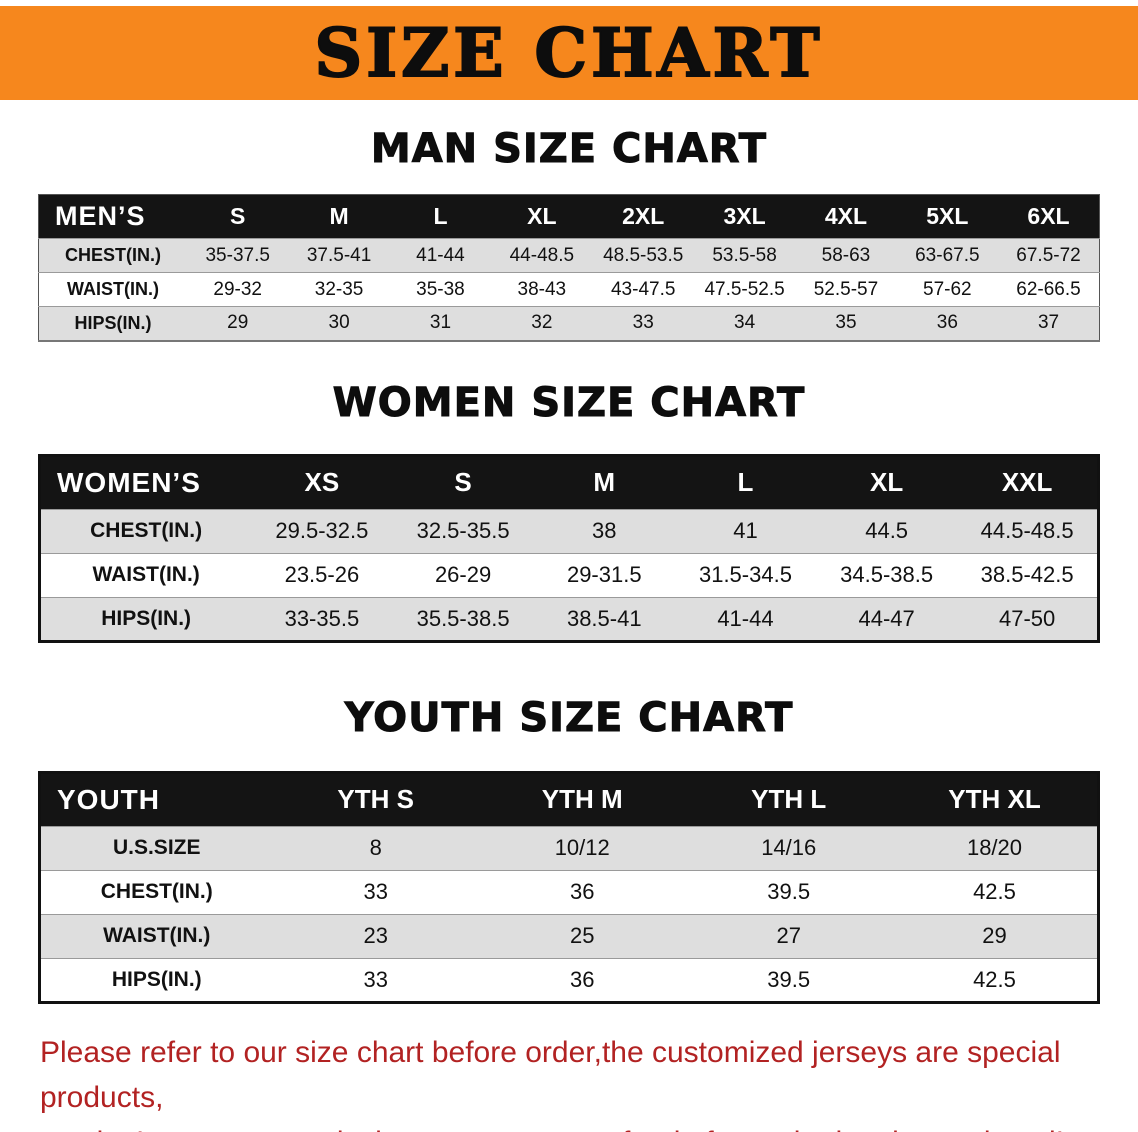 Image resolution: width=1138 pixels, height=1132 pixels. Describe the element at coordinates (238, 255) in the screenshot. I see `size-value: 35-37.5` at that location.